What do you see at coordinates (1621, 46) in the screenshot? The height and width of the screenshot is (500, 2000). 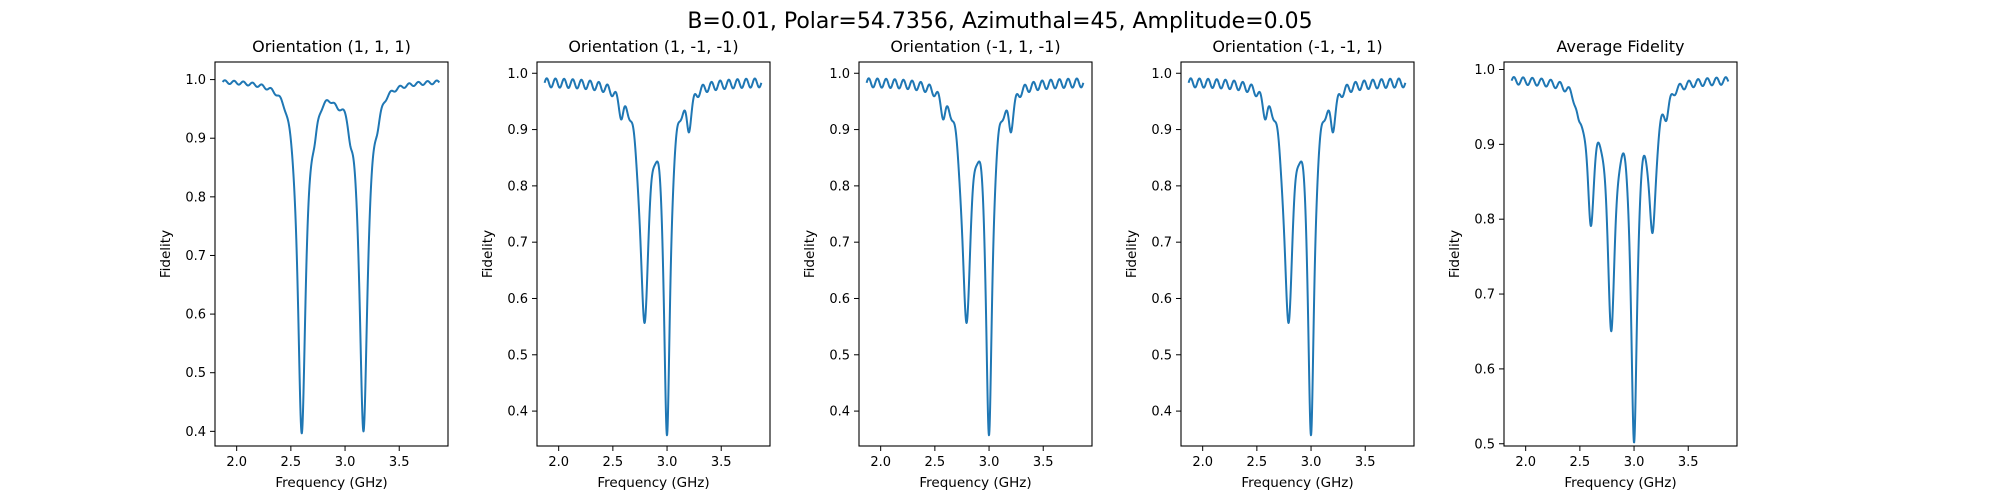 I see `subplot-title: Average Fidelity` at bounding box center [1621, 46].